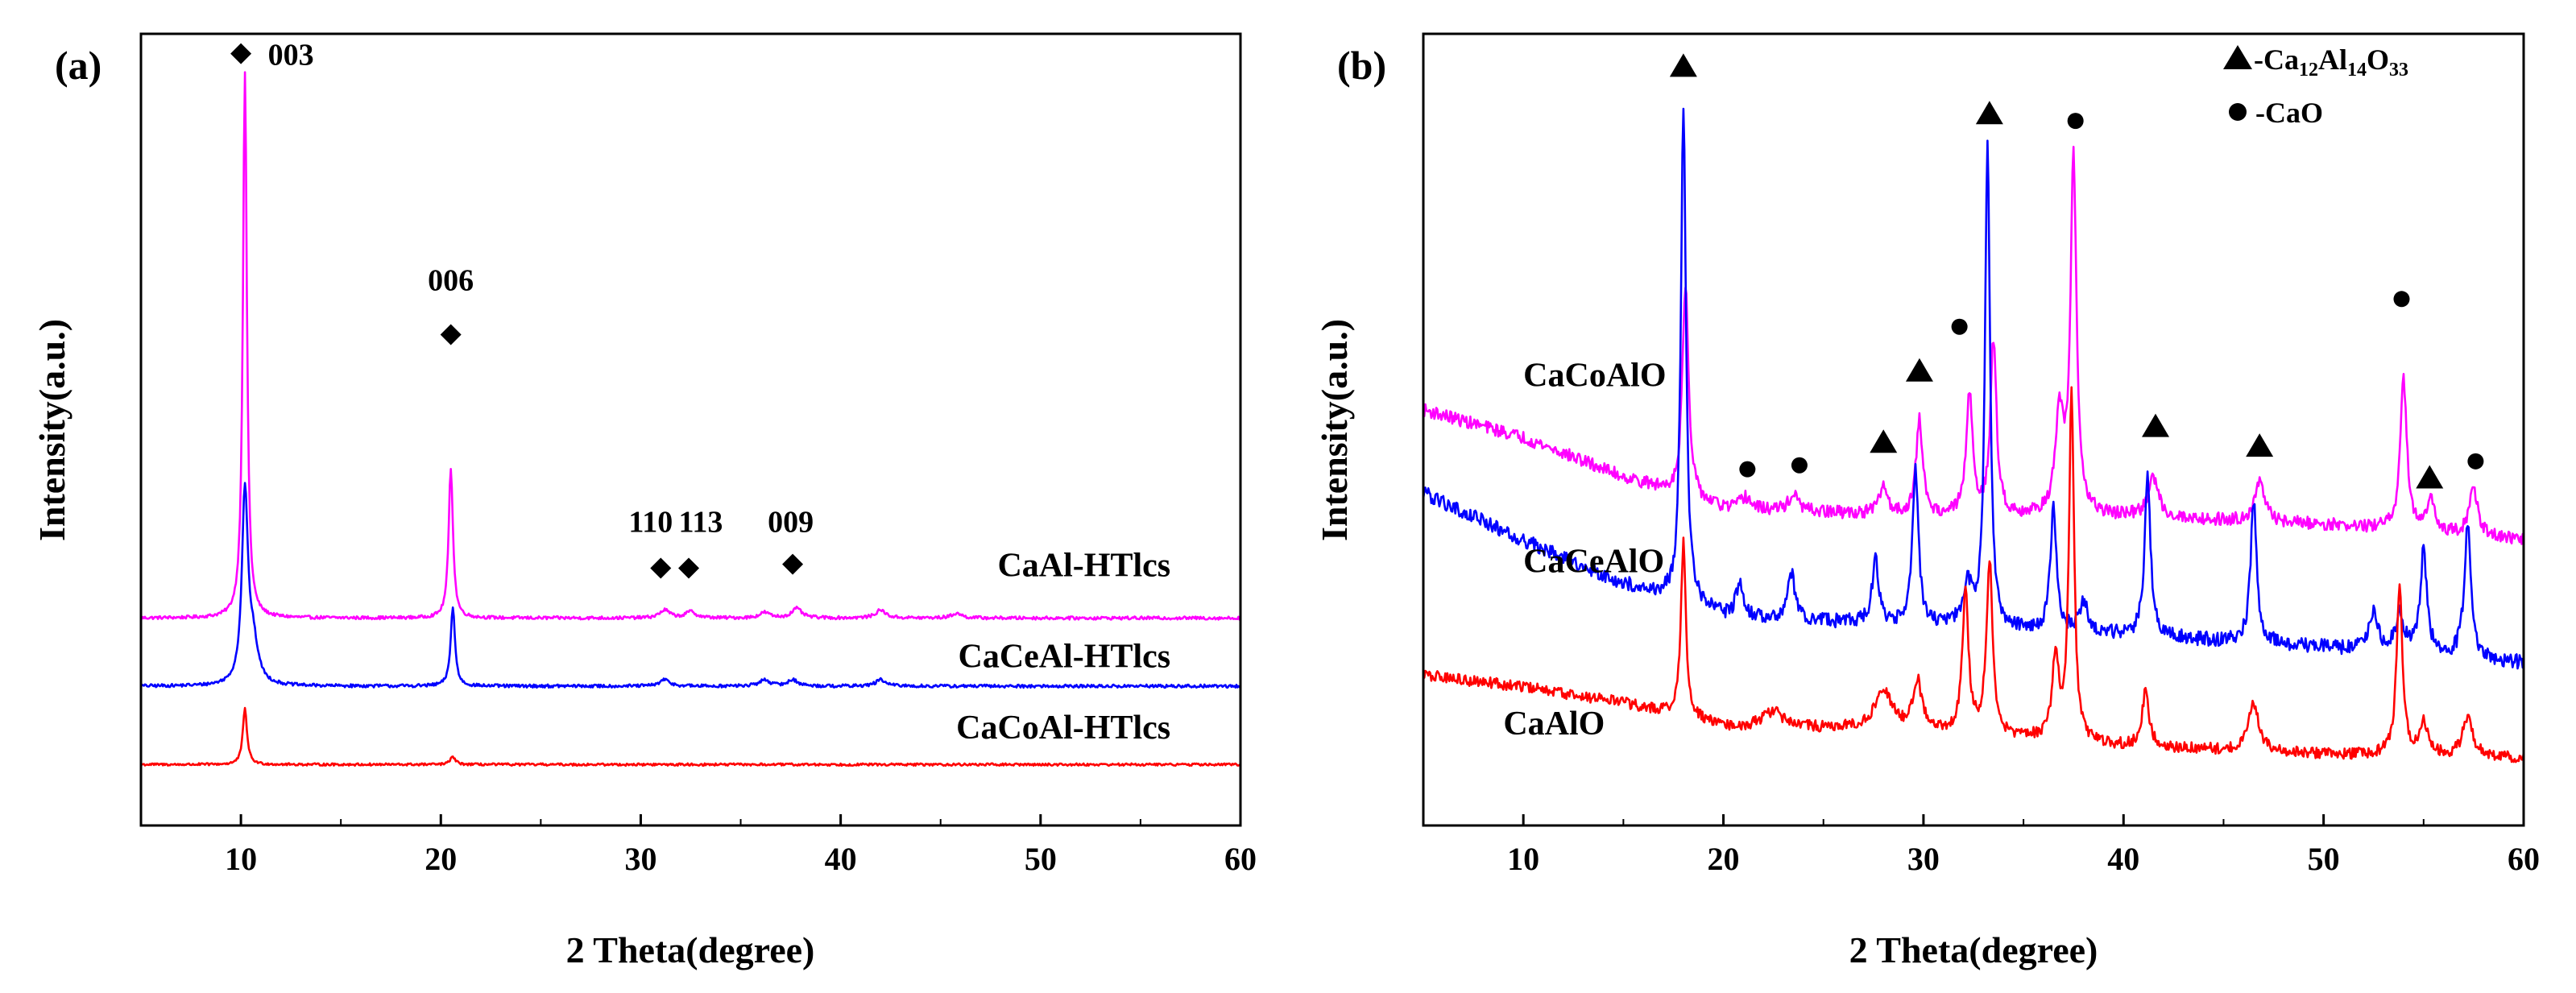  I want to click on legend-formula-prefix: -Ca, so click(2276, 59).